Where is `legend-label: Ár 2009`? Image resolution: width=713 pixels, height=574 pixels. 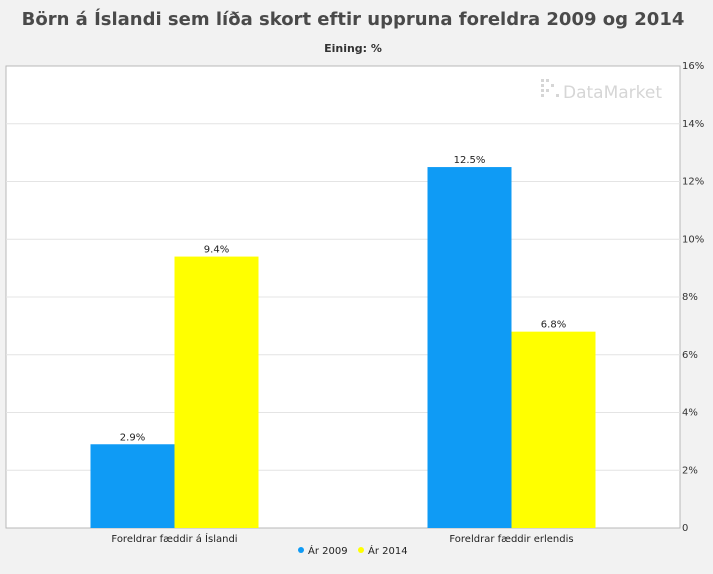
legend-label: Ár 2009 is located at coordinates (328, 550).